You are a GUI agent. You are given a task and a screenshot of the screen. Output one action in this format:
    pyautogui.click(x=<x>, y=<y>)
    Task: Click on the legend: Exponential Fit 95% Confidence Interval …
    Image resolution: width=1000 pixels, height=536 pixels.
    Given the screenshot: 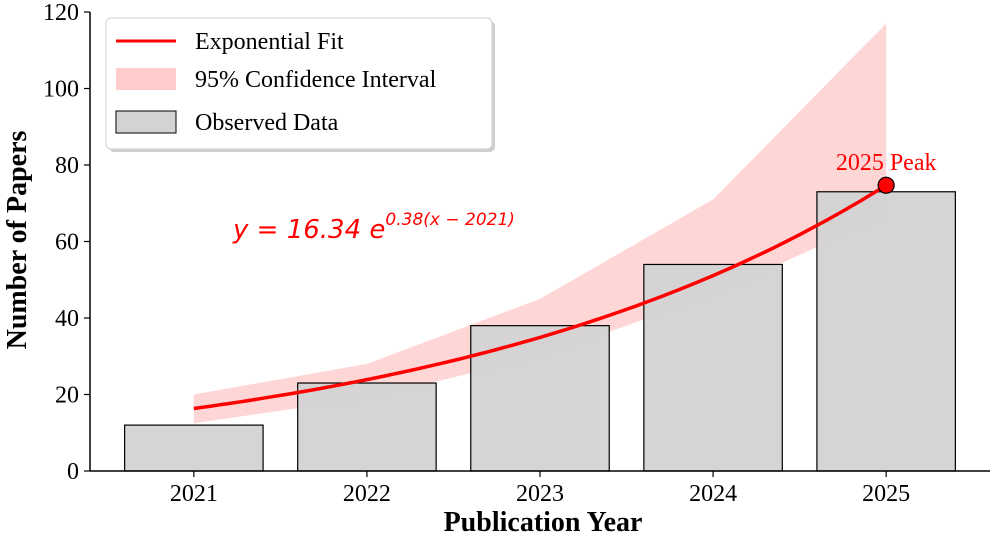 What is the action you would take?
    pyautogui.click(x=300, y=84)
    